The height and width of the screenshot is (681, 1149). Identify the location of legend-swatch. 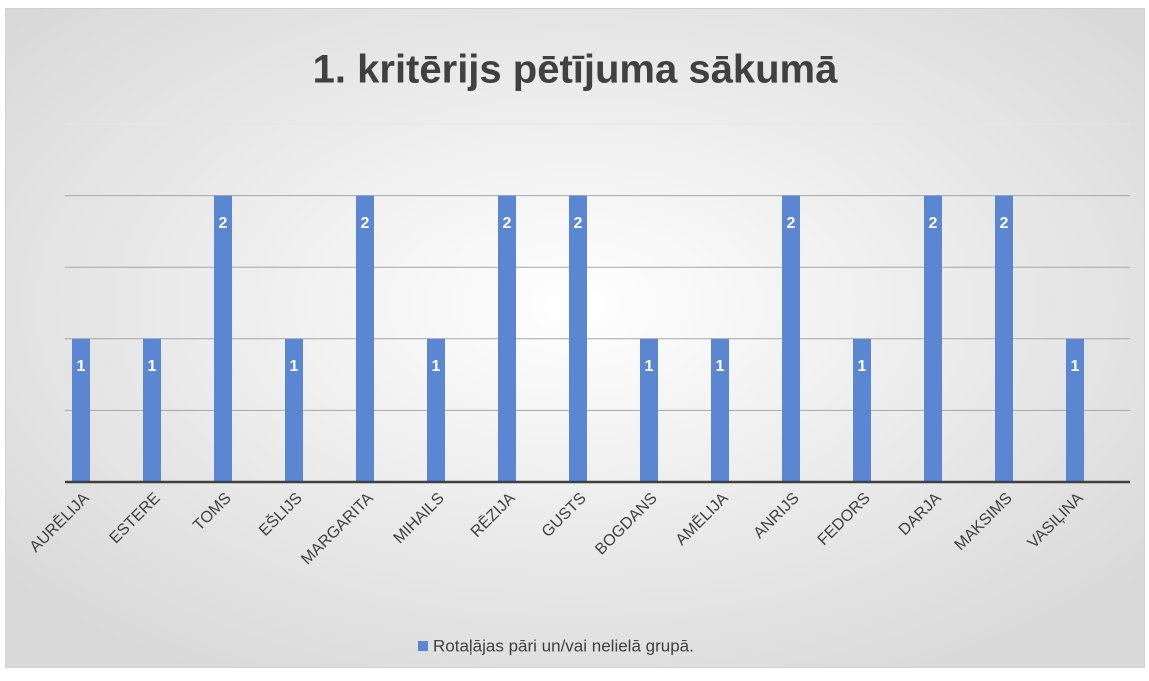
(423, 646).